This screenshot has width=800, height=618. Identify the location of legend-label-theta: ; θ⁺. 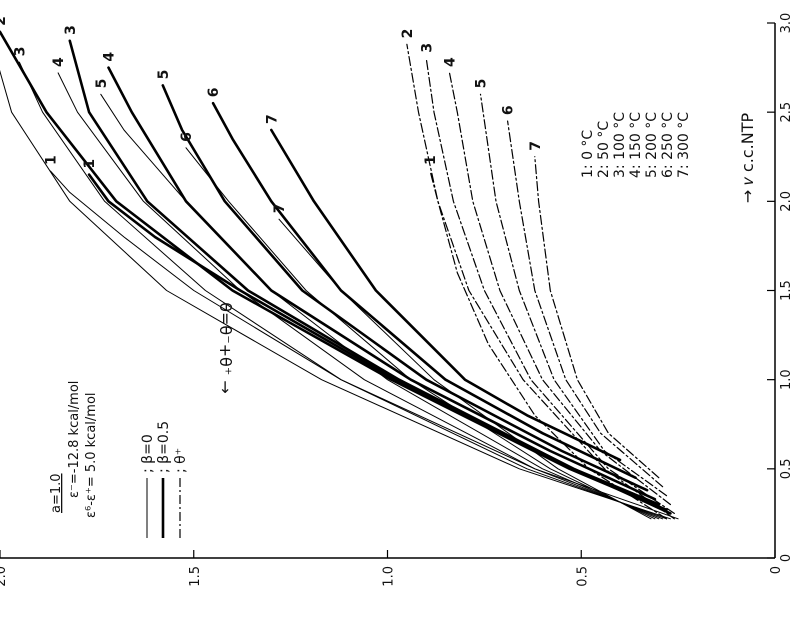
(181, 460).